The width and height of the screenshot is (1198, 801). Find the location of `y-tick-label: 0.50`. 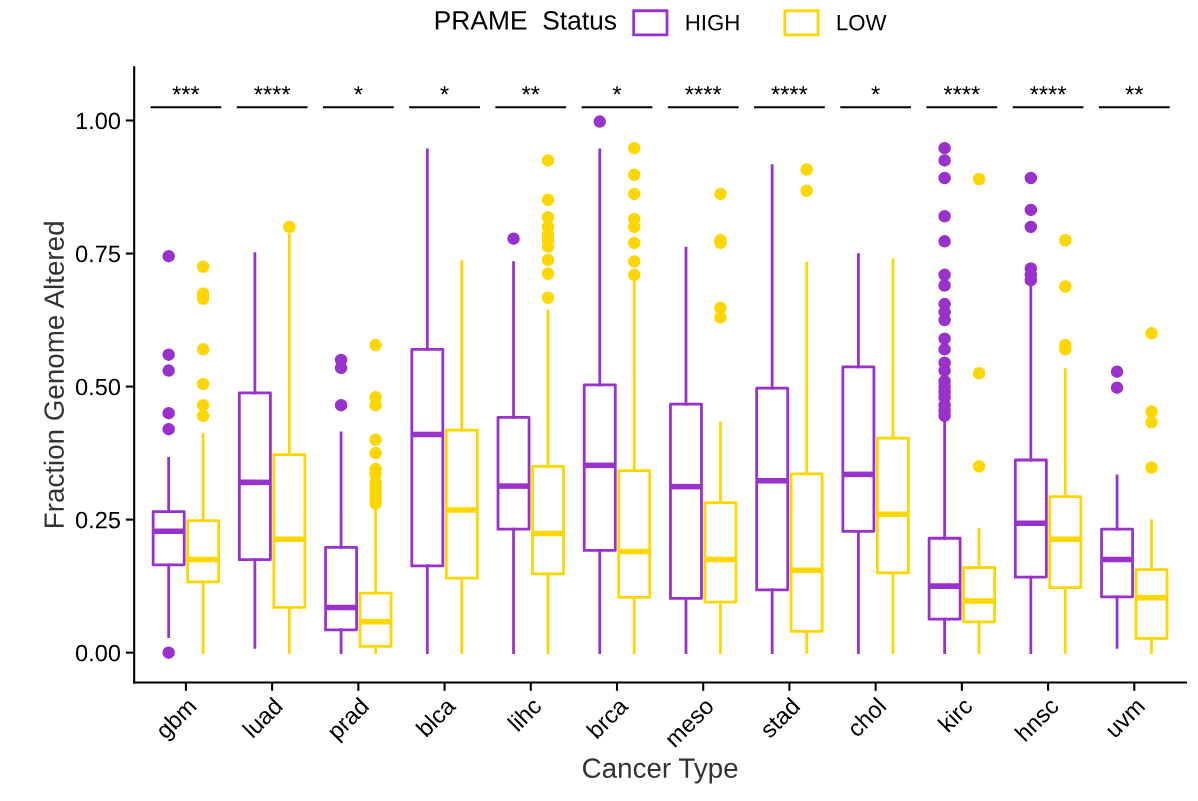

y-tick-label: 0.50 is located at coordinates (98, 387).